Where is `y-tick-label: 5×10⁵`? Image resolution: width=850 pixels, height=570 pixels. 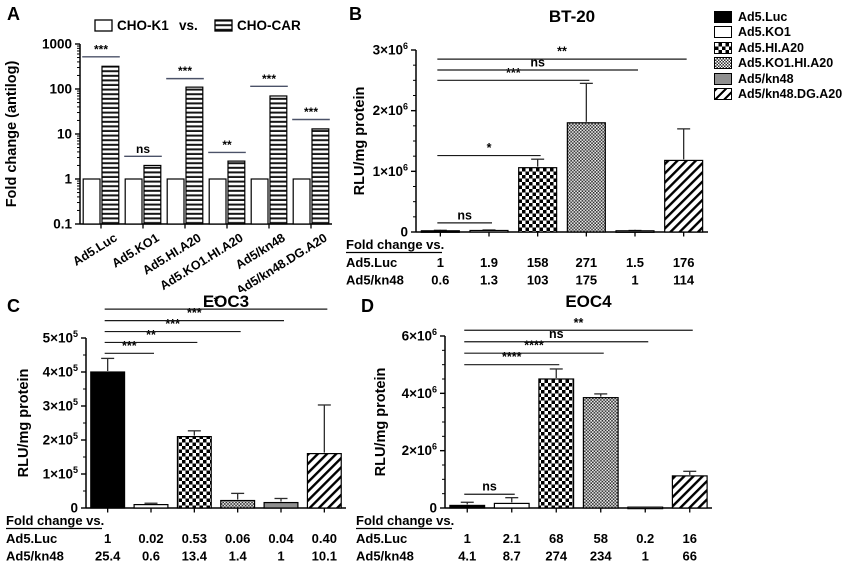
y-tick-label: 5×10⁵ is located at coordinates (60, 337).